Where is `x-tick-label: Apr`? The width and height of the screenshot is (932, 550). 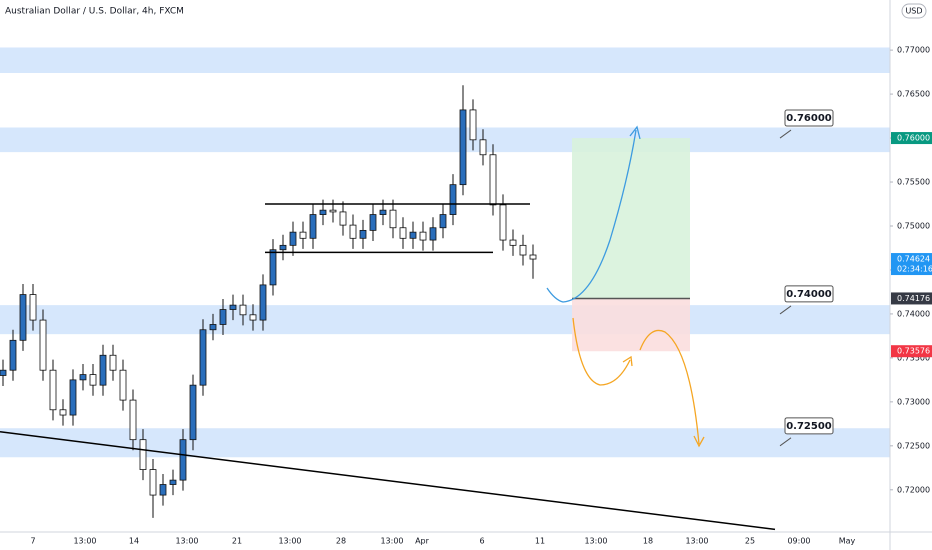 x-tick-label: Apr is located at coordinates (422, 541).